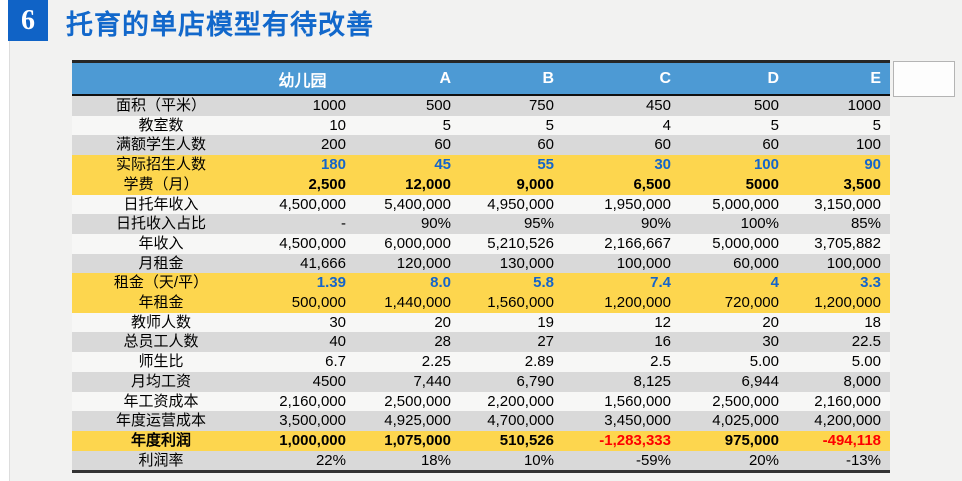  I want to click on table-row: 满额学生人数 200 60 60 60 60 100, so click(481, 145).